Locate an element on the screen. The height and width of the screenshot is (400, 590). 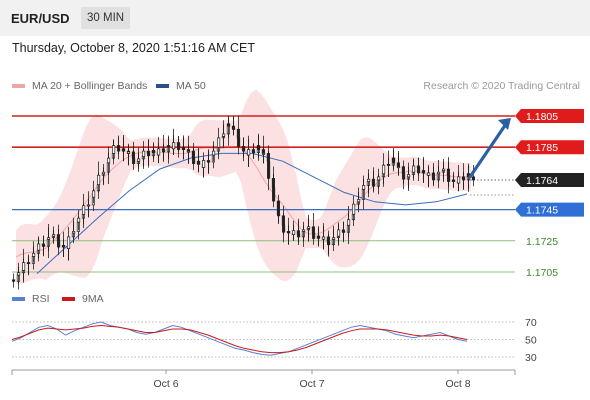
projection-arrow is located at coordinates (488, 150).